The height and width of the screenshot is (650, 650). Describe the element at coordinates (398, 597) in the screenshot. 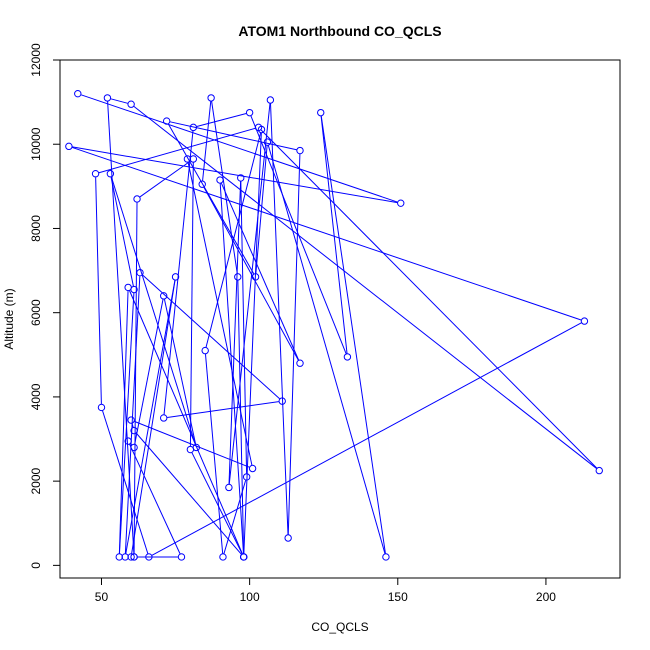

I see `x-tick-label: 150` at that location.